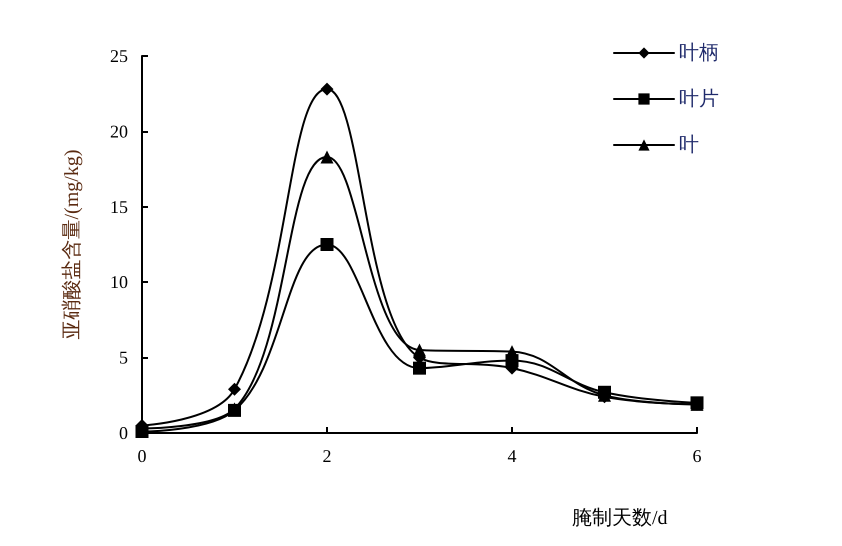  I want to click on legend-label: 叶, so click(689, 145).